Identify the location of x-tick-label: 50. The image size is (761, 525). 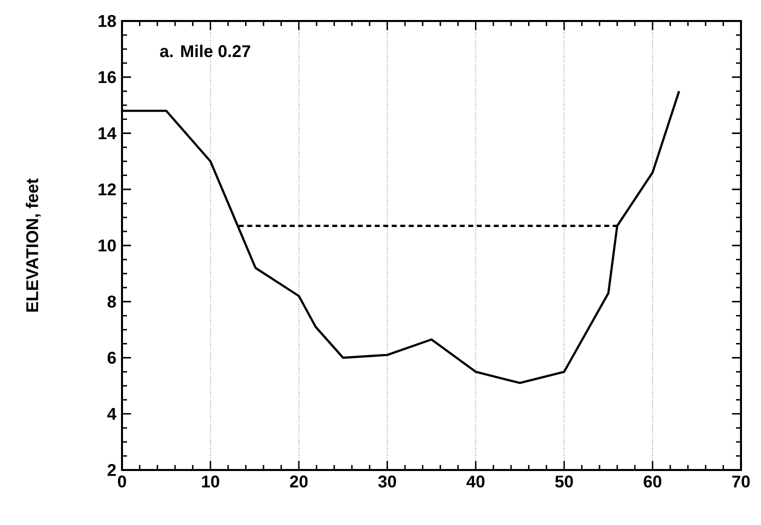
(564, 482).